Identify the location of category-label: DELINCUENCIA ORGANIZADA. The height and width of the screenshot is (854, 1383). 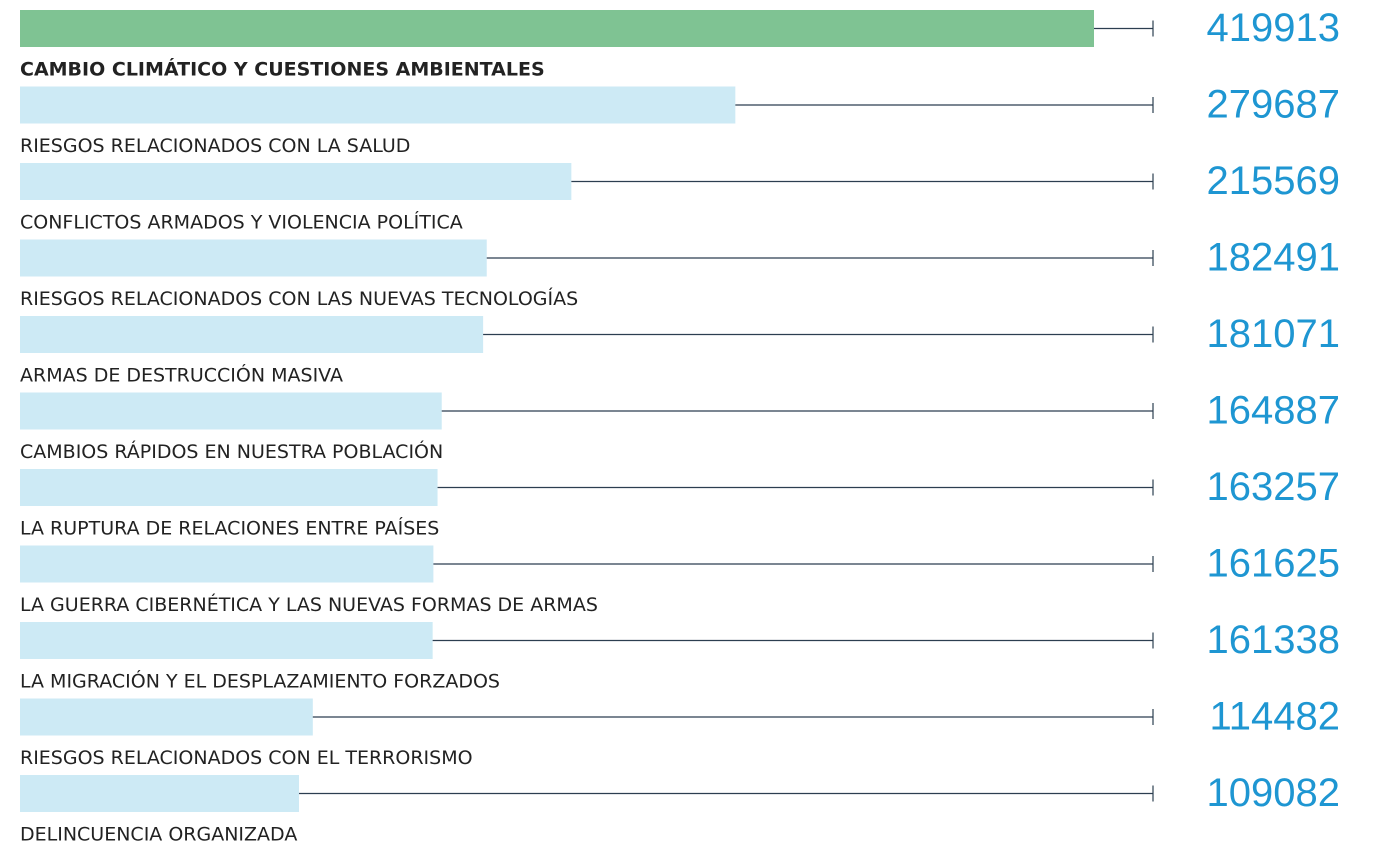
(158, 835).